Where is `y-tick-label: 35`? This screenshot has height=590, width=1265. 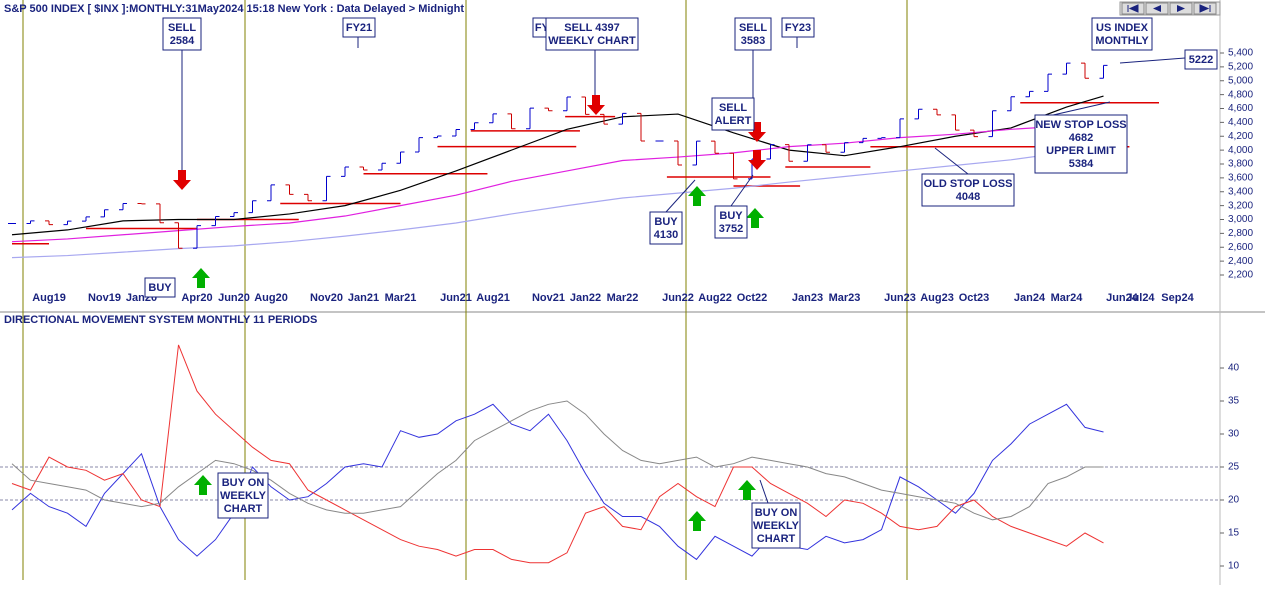
y-tick-label: 35 is located at coordinates (1234, 401).